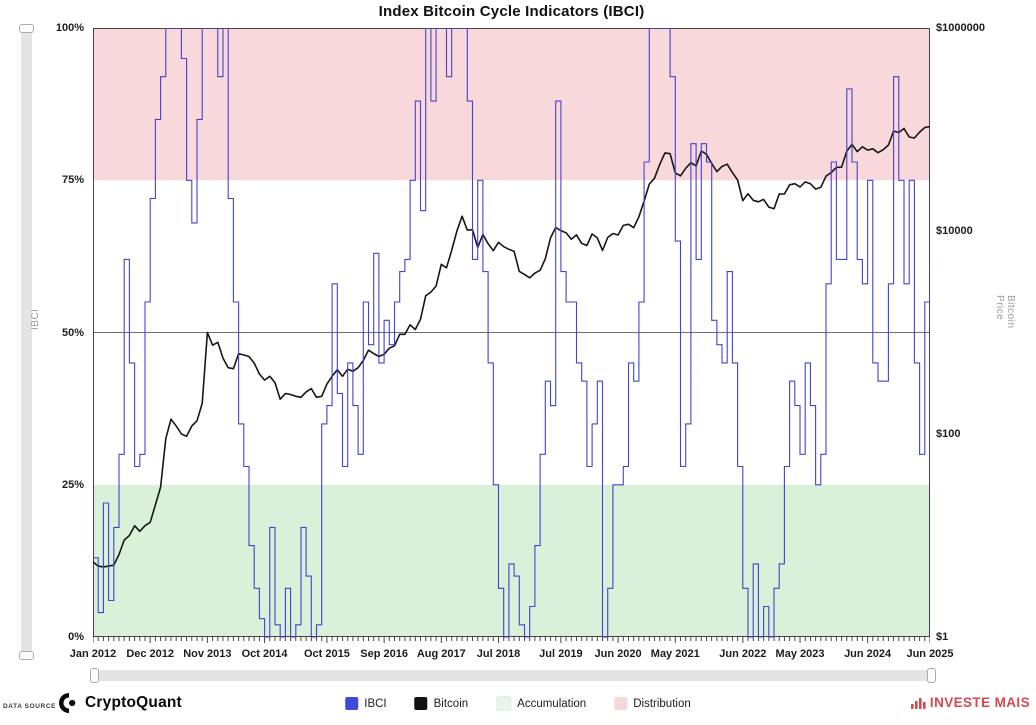  I want to click on investe-mais-watermark: INVESTE MAIS, so click(970, 702).